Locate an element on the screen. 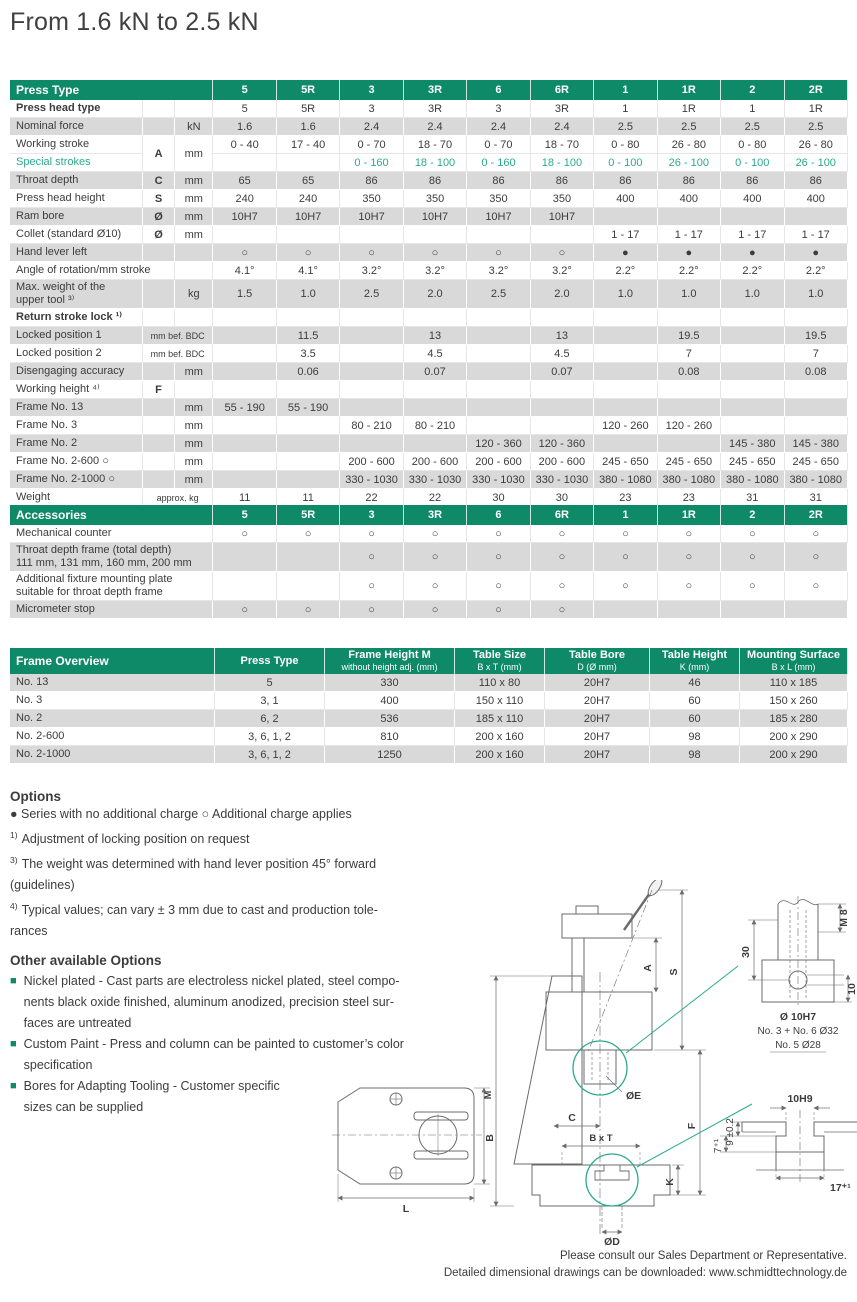 The width and height of the screenshot is (857, 1302). svg-text: ØD is located at coordinates (612, 1242).